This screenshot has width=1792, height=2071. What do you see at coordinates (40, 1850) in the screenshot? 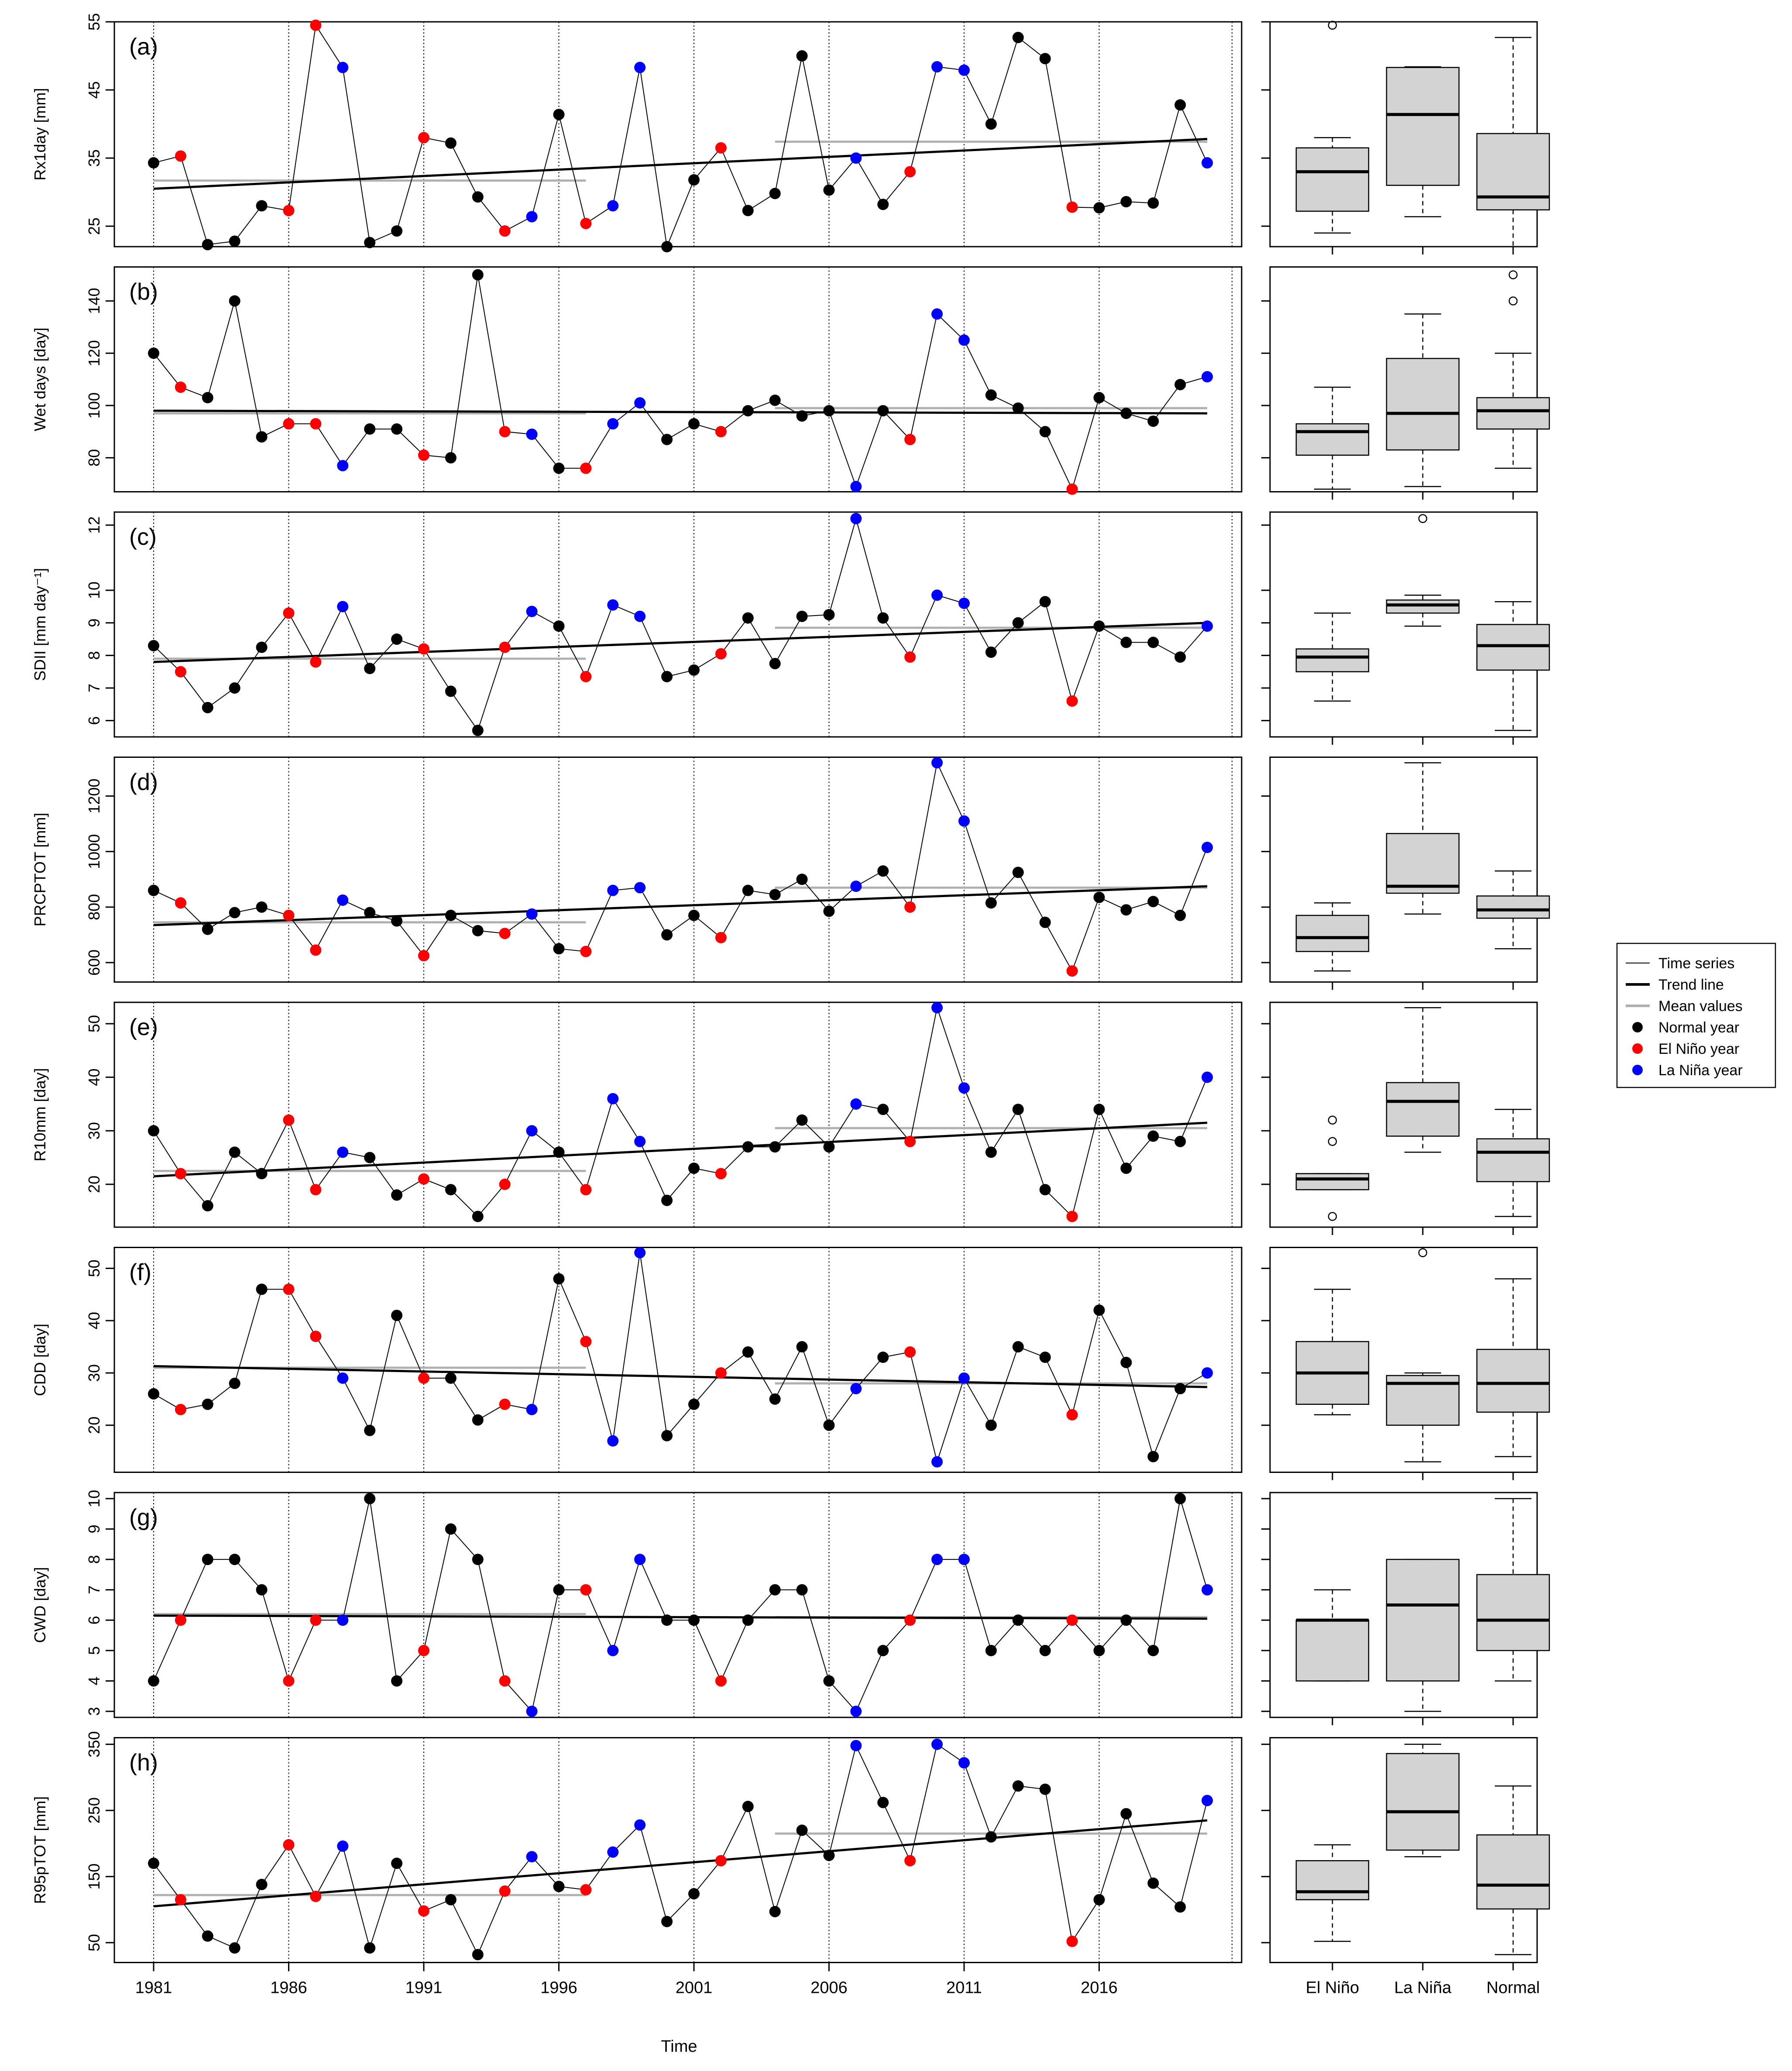
I see `y-axis-label: R95pTOT [mm]` at bounding box center [40, 1850].